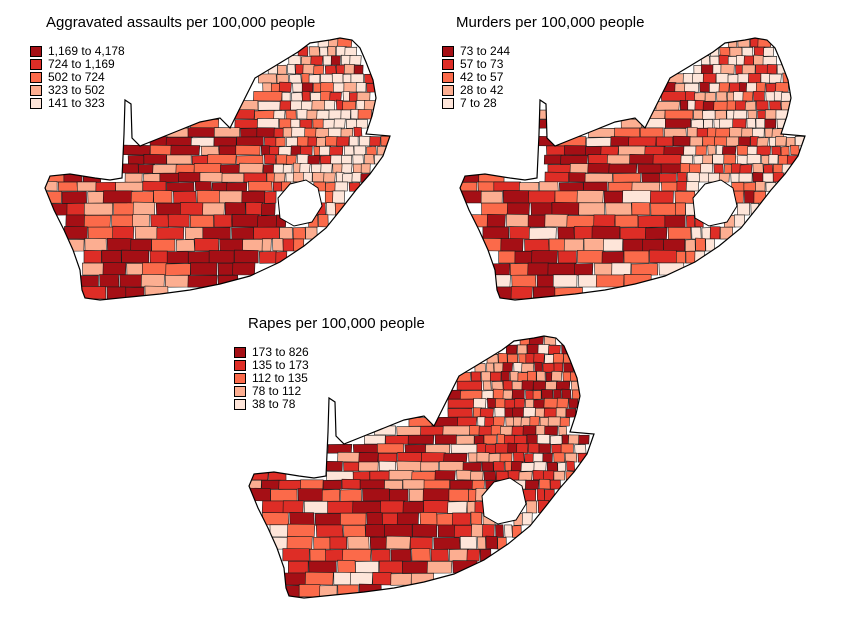 The image size is (850, 618). I want to click on legend-swatch, so click(36, 90).